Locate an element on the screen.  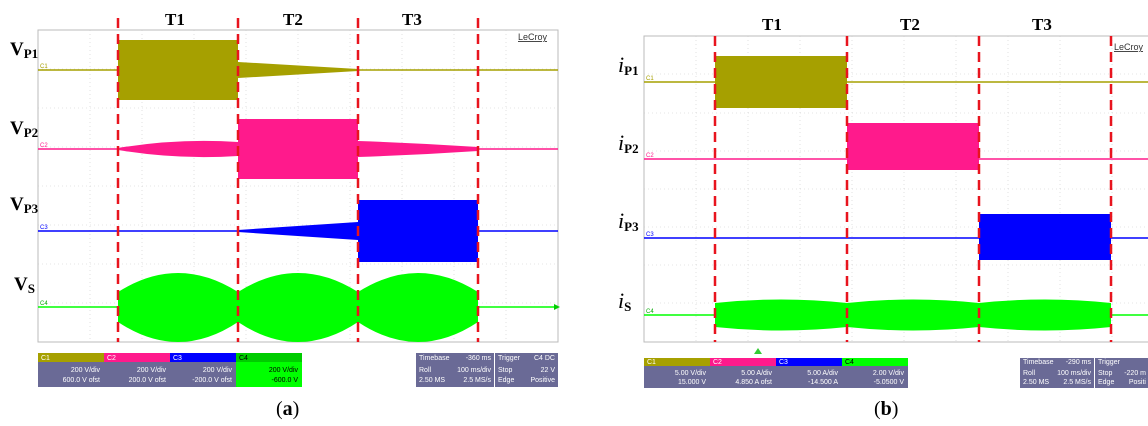
svg-text: 22 V is located at coordinates (548, 370).